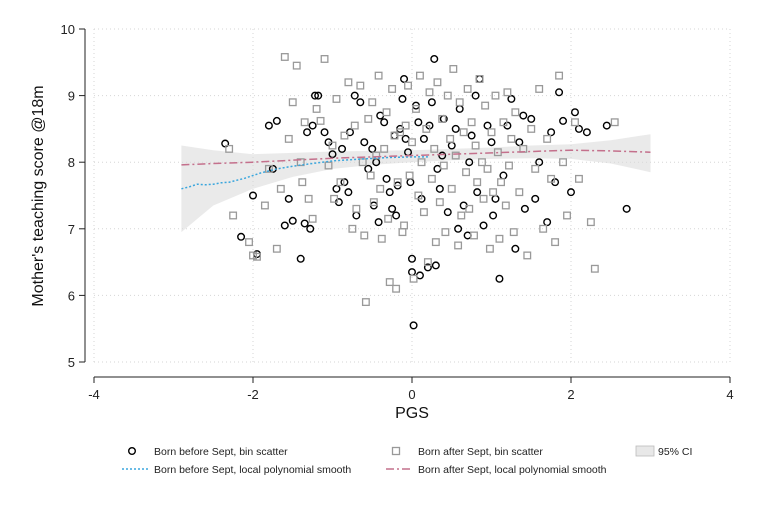 The height and width of the screenshot is (506, 759). Describe the element at coordinates (512, 470) in the screenshot. I see `legend-label: Born after Sept, local polynomial smooth` at that location.